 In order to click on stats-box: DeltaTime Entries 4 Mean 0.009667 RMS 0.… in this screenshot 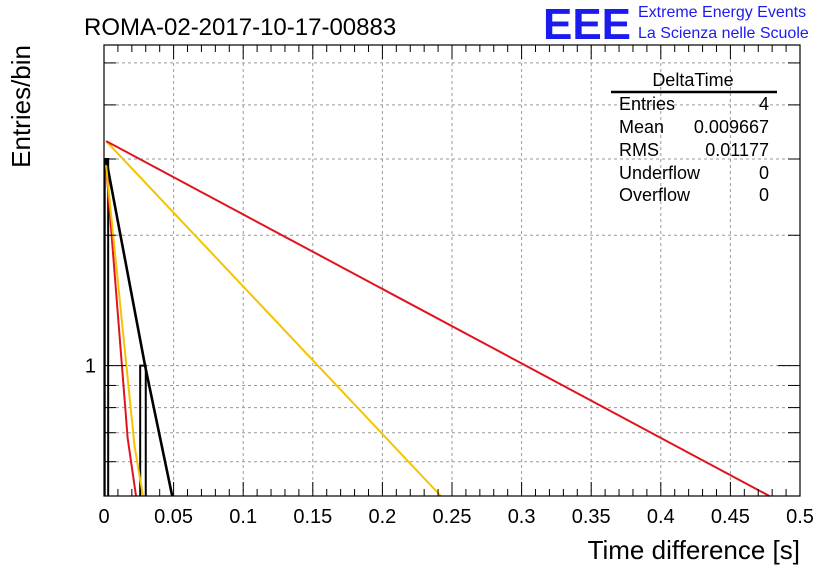, I will do `click(694, 137)`.